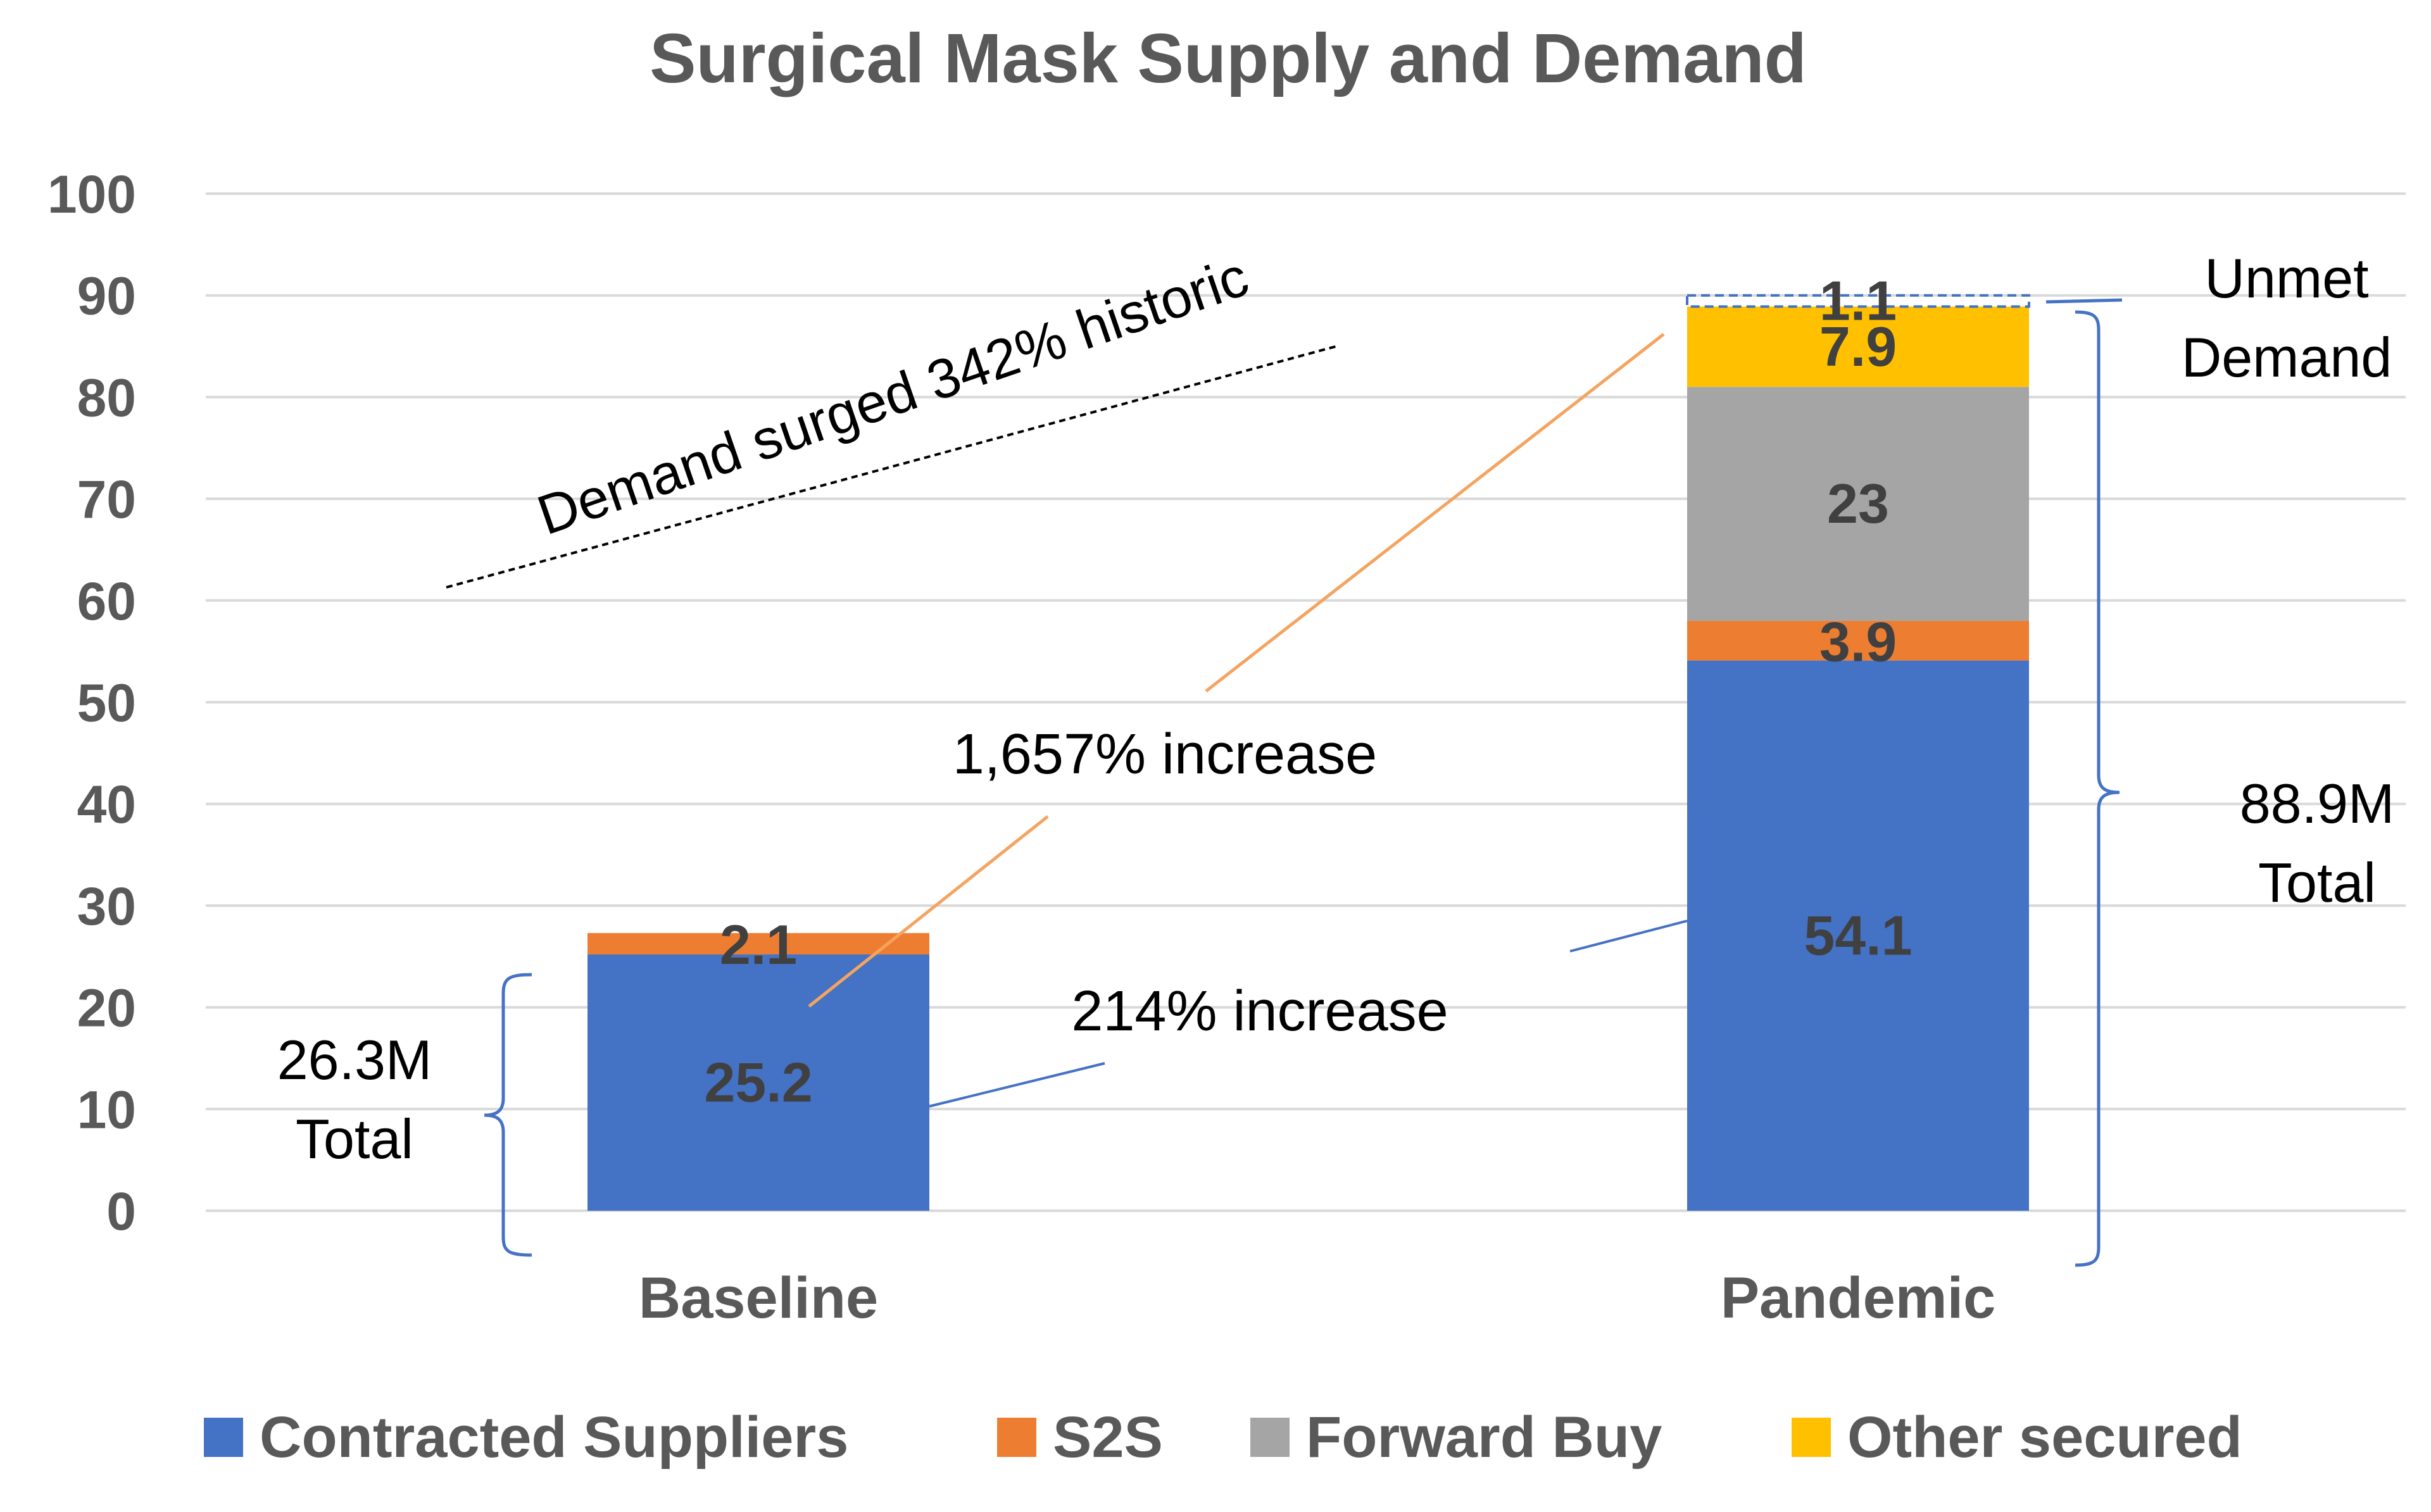 This screenshot has height=1512, width=2431. What do you see at coordinates (106, 906) in the screenshot?
I see `y-tick-label: 30` at bounding box center [106, 906].